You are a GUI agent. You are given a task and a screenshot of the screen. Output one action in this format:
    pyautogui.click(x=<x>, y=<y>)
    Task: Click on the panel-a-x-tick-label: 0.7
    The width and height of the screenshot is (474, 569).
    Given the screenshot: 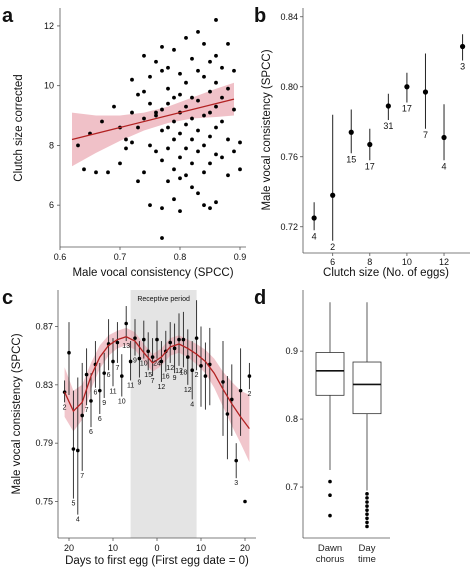 What is the action you would take?
    pyautogui.click(x=120, y=257)
    